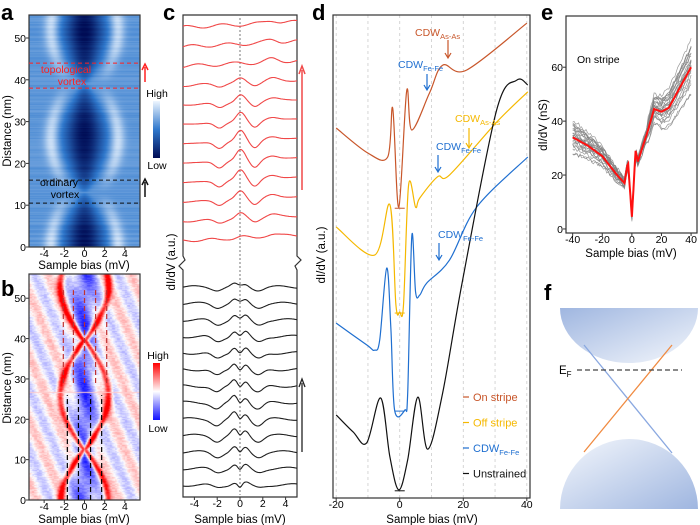 This screenshot has height=525, width=700. I want to click on average-spectrum-line, so click(632, 141).